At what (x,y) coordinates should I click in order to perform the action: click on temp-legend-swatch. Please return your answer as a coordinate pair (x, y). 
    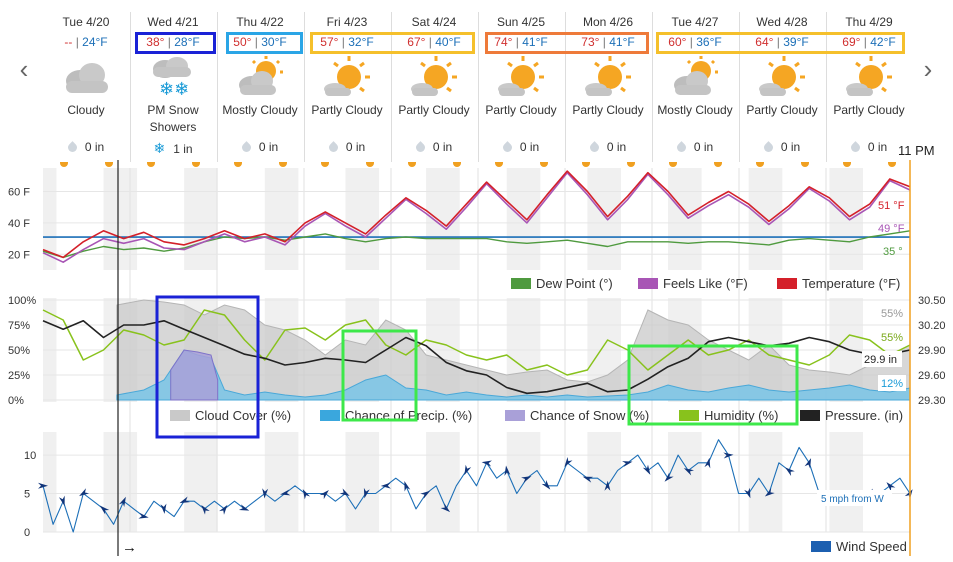
    Looking at the image, I should click on (787, 283).